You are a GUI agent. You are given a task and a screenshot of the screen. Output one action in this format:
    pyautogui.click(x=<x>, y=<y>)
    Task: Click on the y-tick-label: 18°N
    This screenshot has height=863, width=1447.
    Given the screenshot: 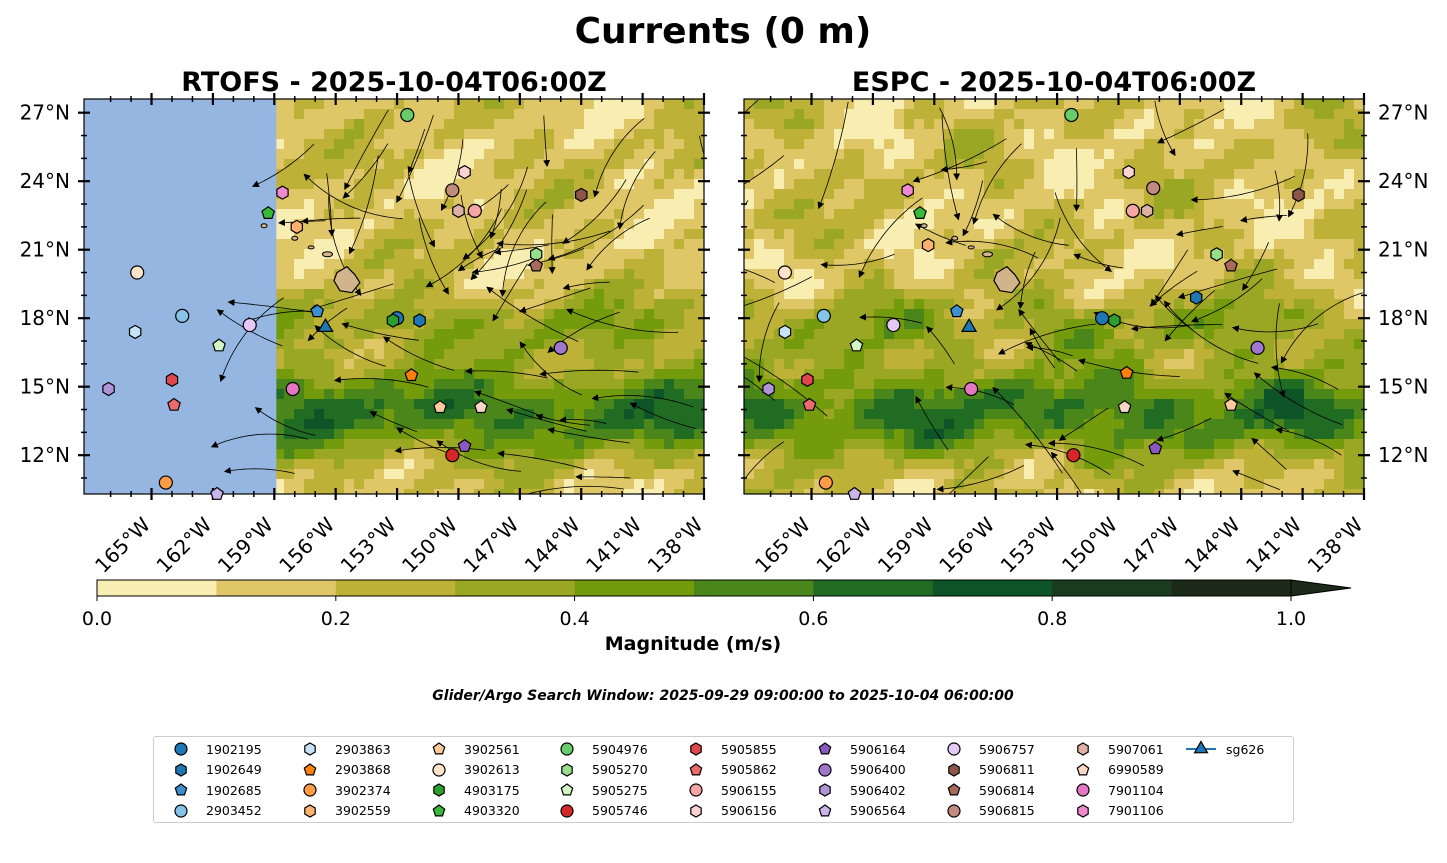 What is the action you would take?
    pyautogui.click(x=1403, y=318)
    